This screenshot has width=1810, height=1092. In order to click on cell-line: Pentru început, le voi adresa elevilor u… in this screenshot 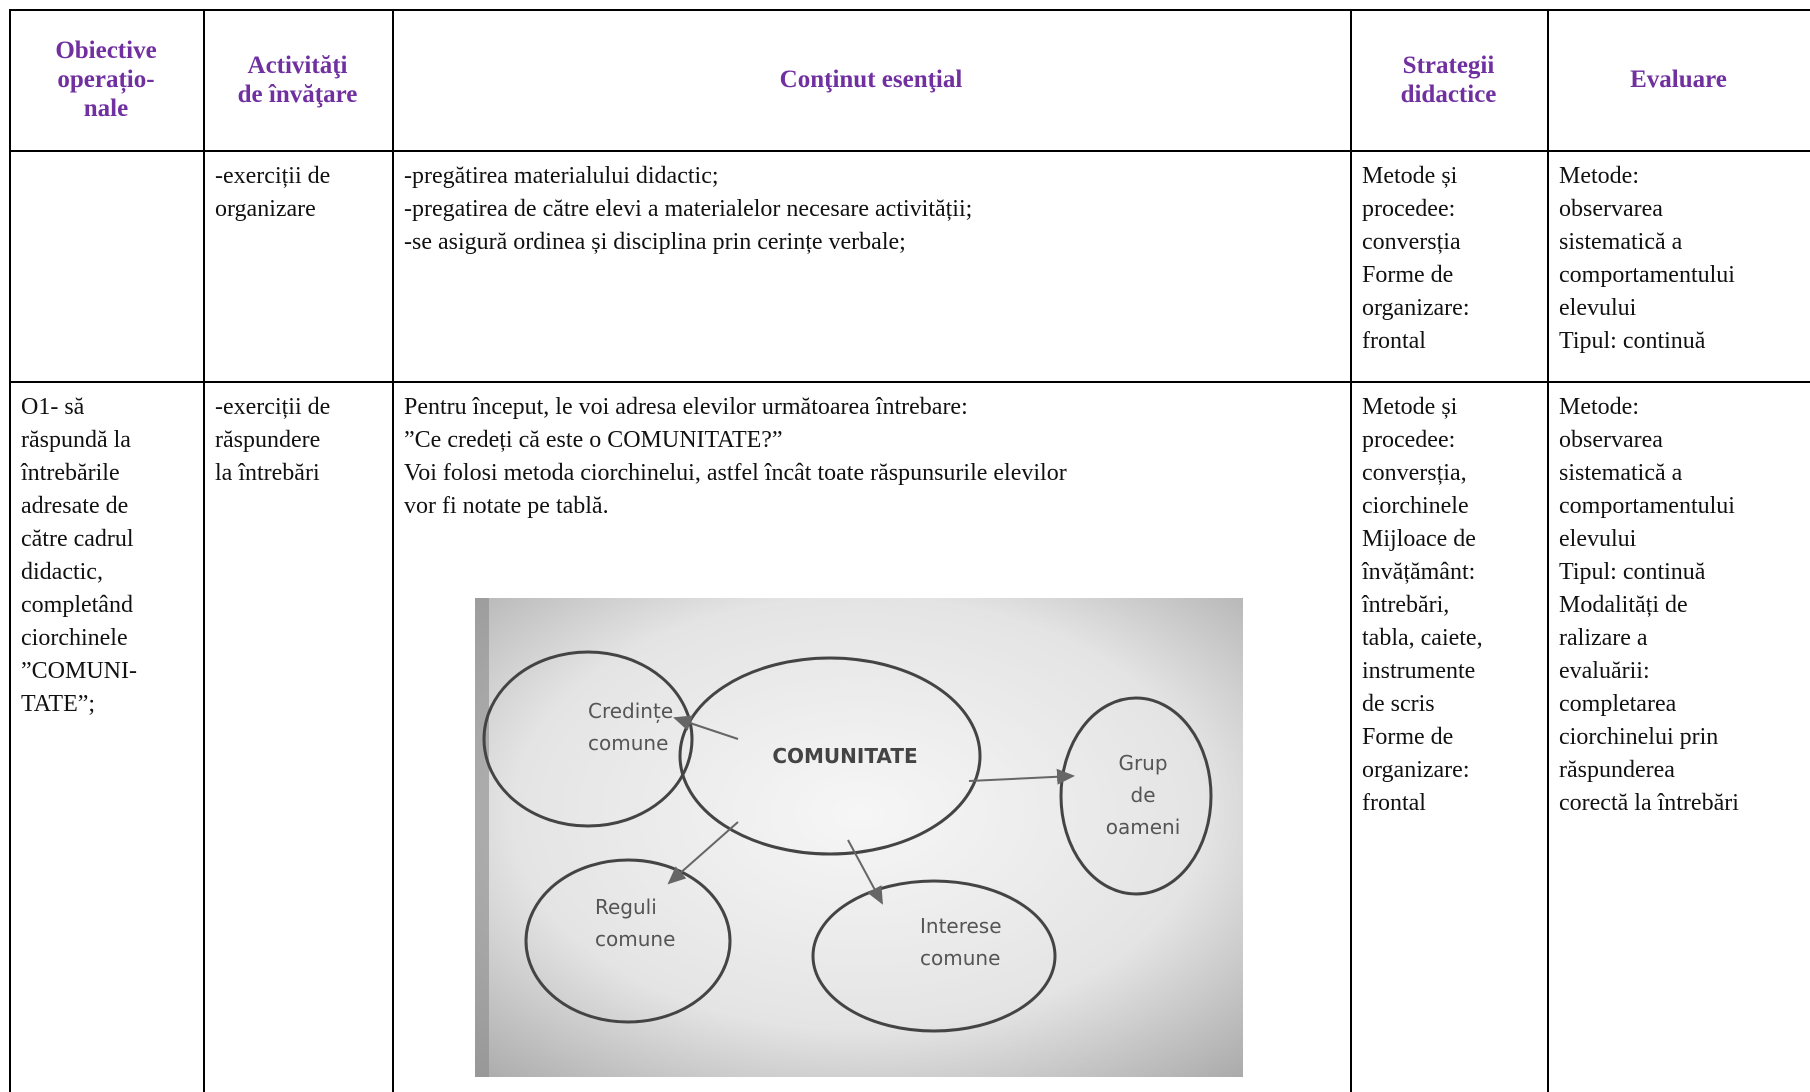, I will do `click(686, 407)`.